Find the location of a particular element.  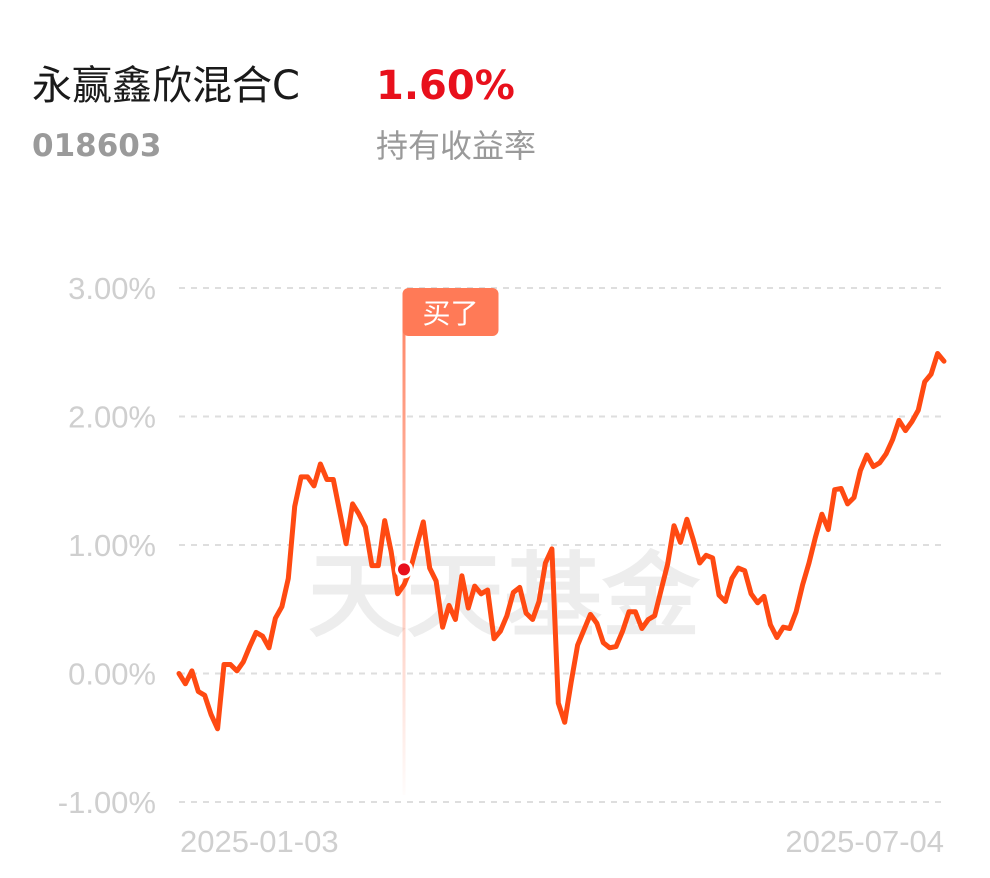

watermark: 天天基金 is located at coordinates (504, 596).